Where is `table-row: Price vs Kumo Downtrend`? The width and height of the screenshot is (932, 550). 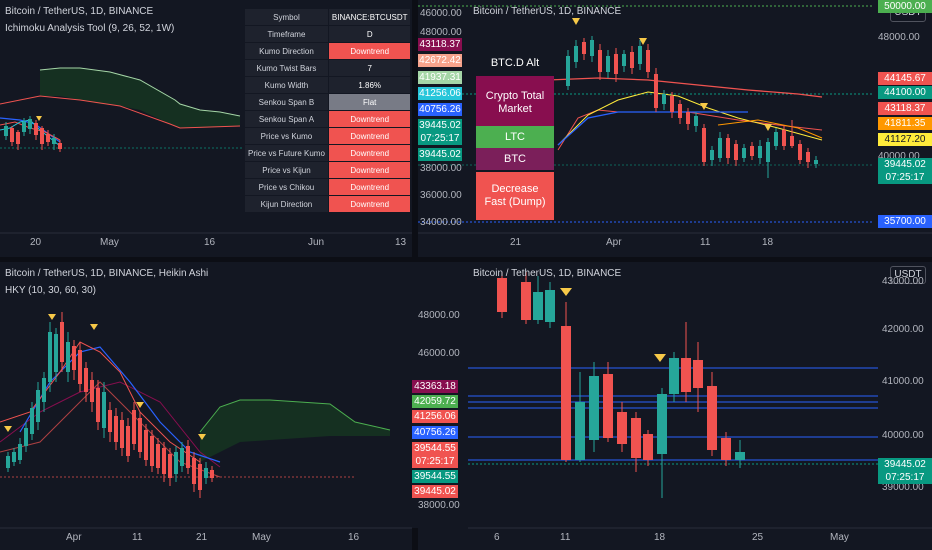 table-row: Price vs Kumo Downtrend is located at coordinates (328, 136).